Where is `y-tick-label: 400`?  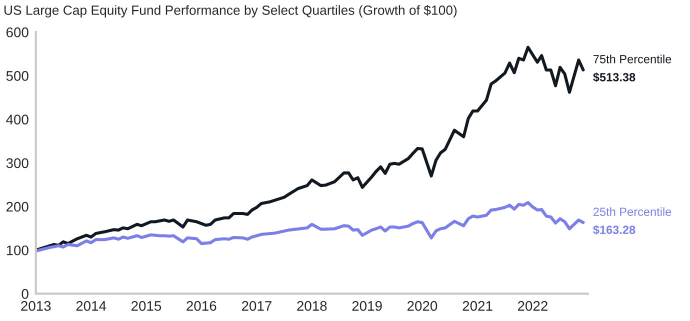 y-tick-label: 400 is located at coordinates (17, 119).